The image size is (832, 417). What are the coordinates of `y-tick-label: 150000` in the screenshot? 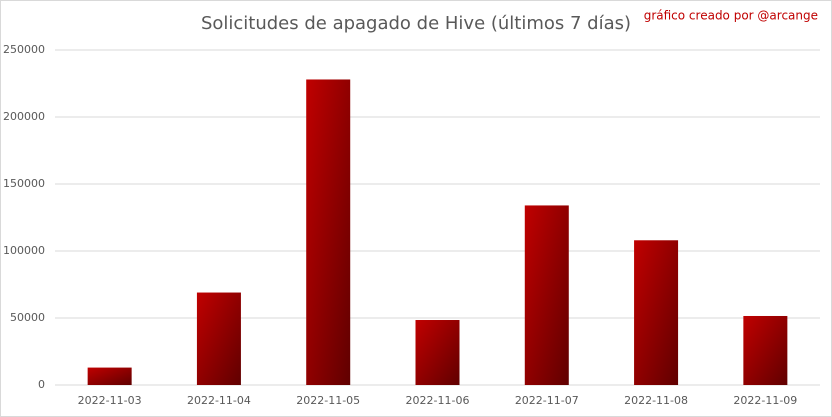 It's located at (24, 183).